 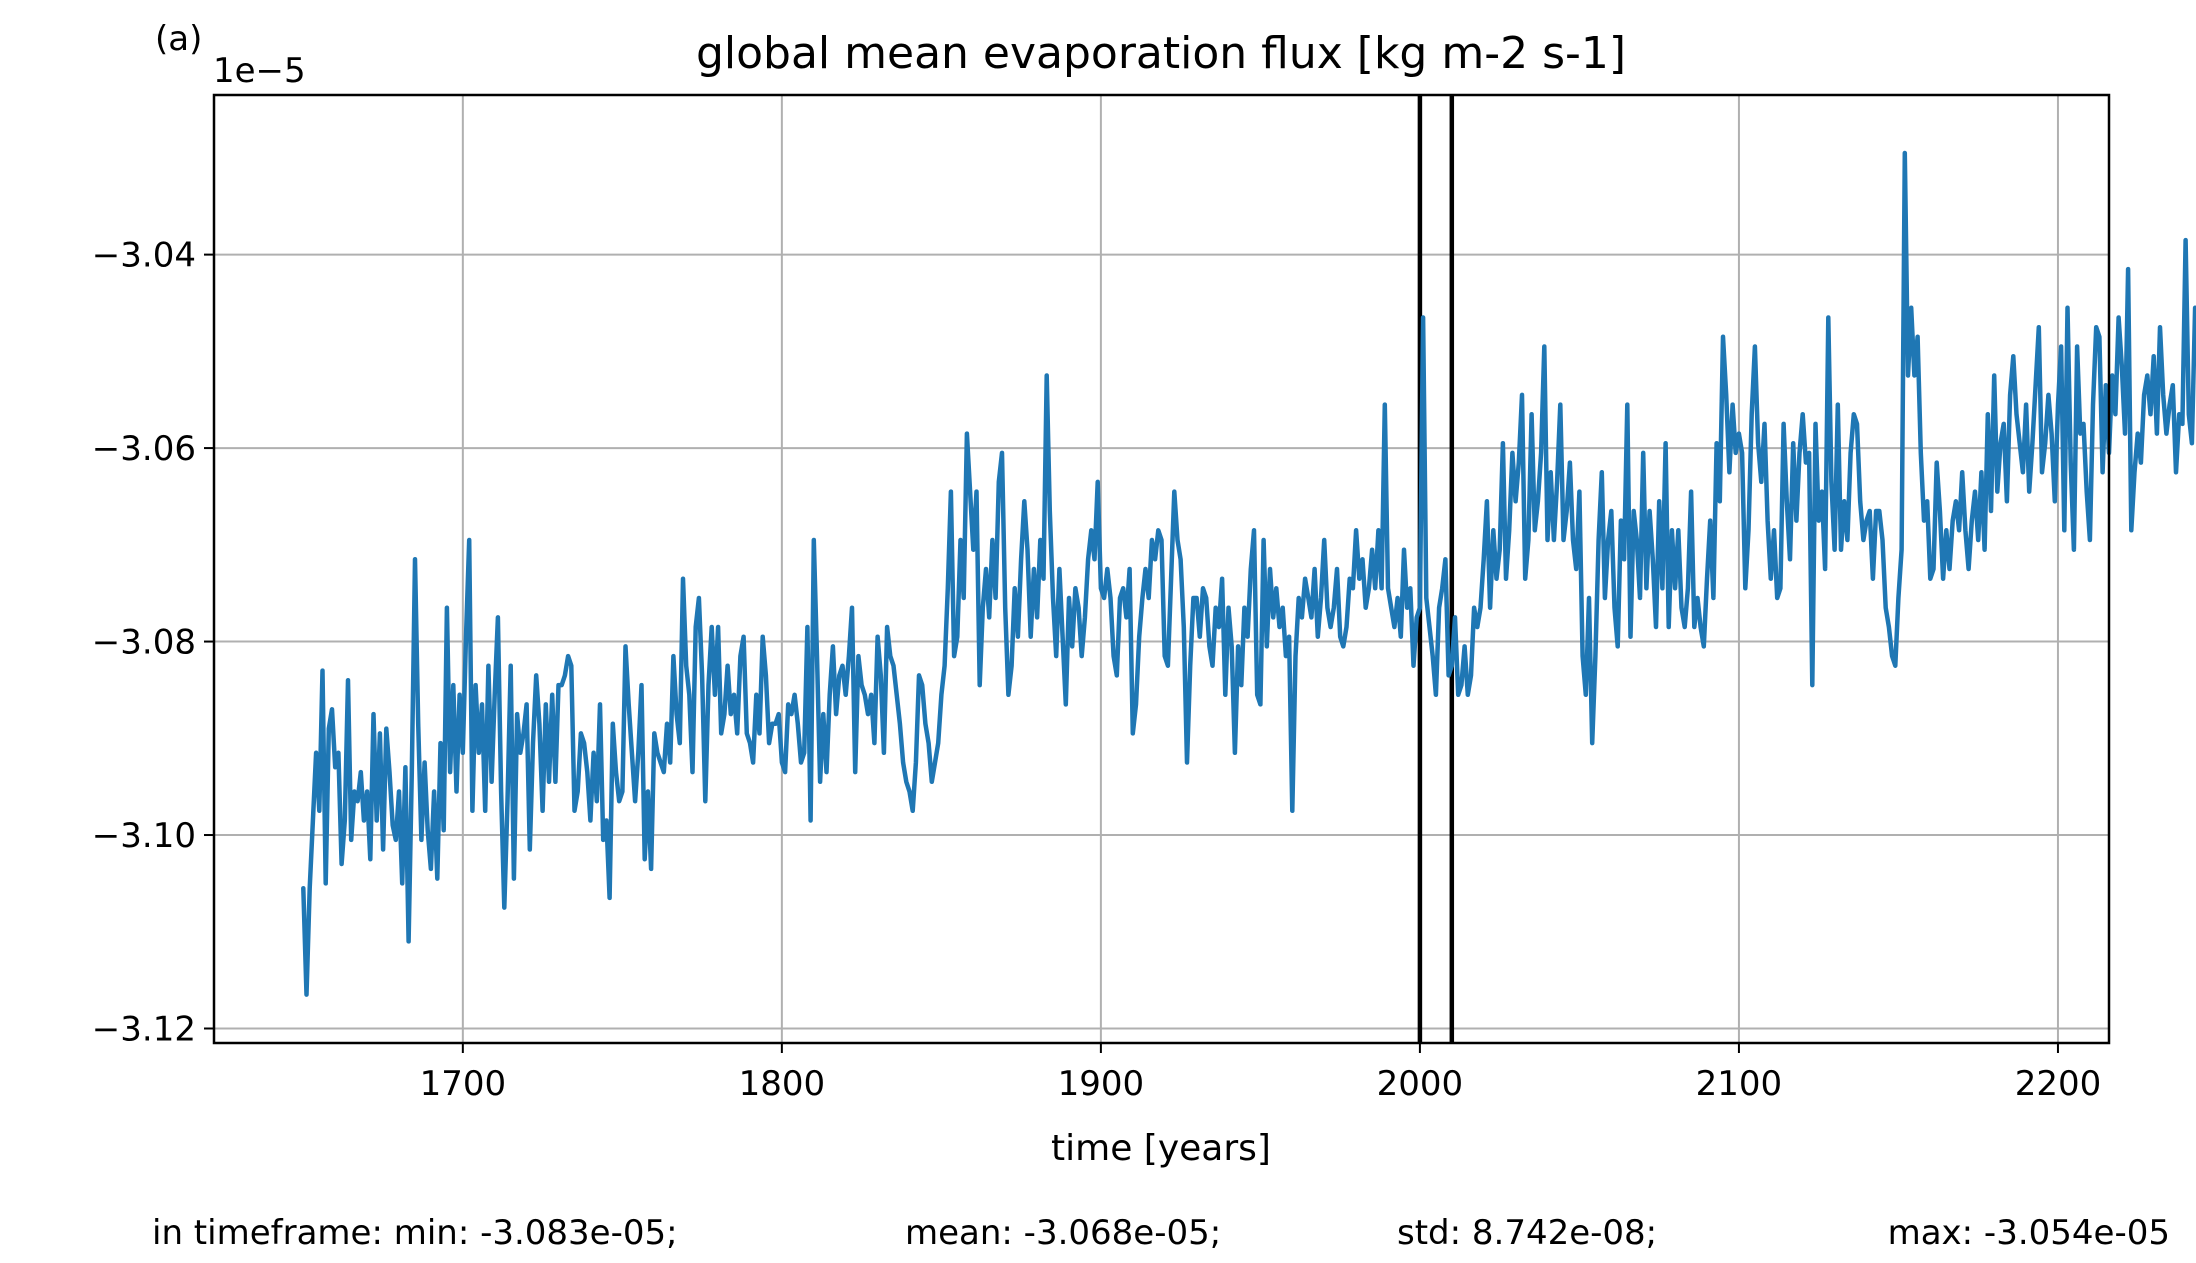 I want to click on x-tick-label: 1900, so click(x=1101, y=1084).